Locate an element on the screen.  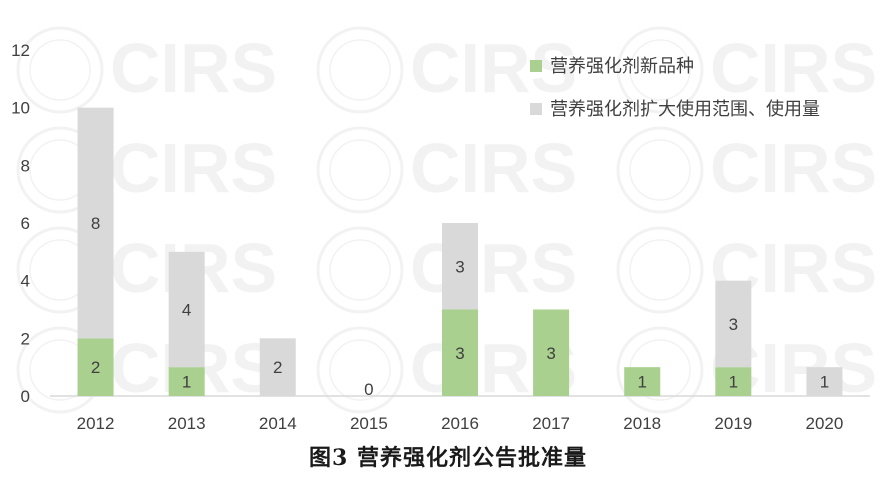
legend-label: 营养强化剂扩大使用范围、使用量 is located at coordinates (685, 109).